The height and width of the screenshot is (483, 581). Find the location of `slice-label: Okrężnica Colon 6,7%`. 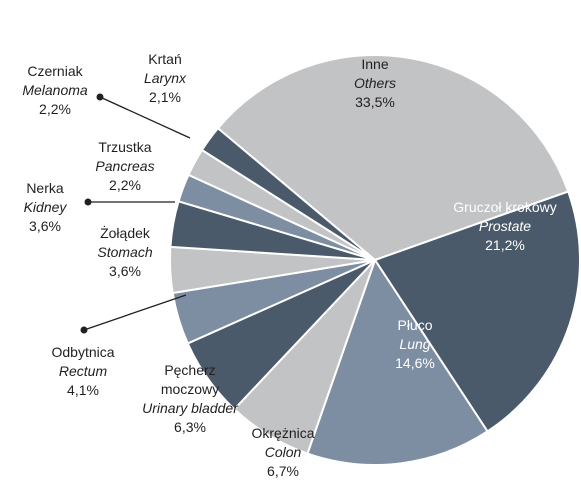

slice-label: Okrężnica Colon 6,7% is located at coordinates (282, 452).